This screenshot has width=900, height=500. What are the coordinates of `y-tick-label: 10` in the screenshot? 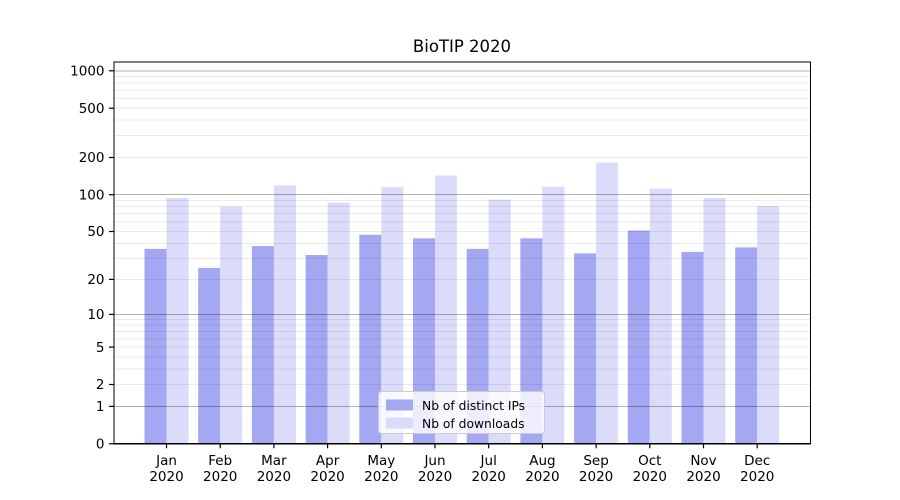 It's located at (95, 315).